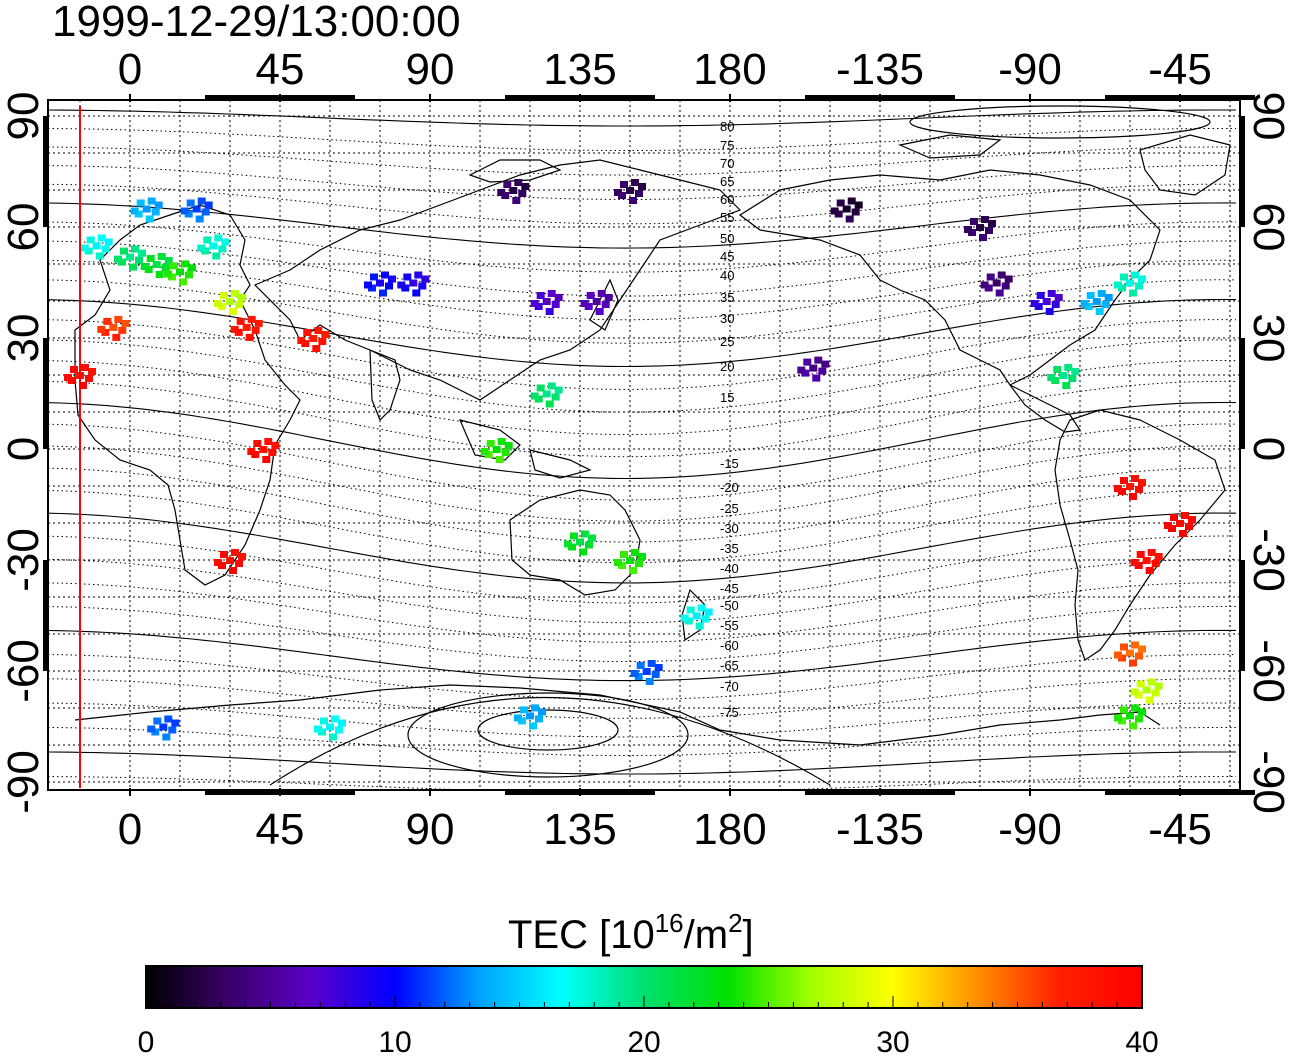 Image resolution: width=1292 pixels, height=1057 pixels. What do you see at coordinates (1242, 393) in the screenshot?
I see `right-frame-segment` at bounding box center [1242, 393].